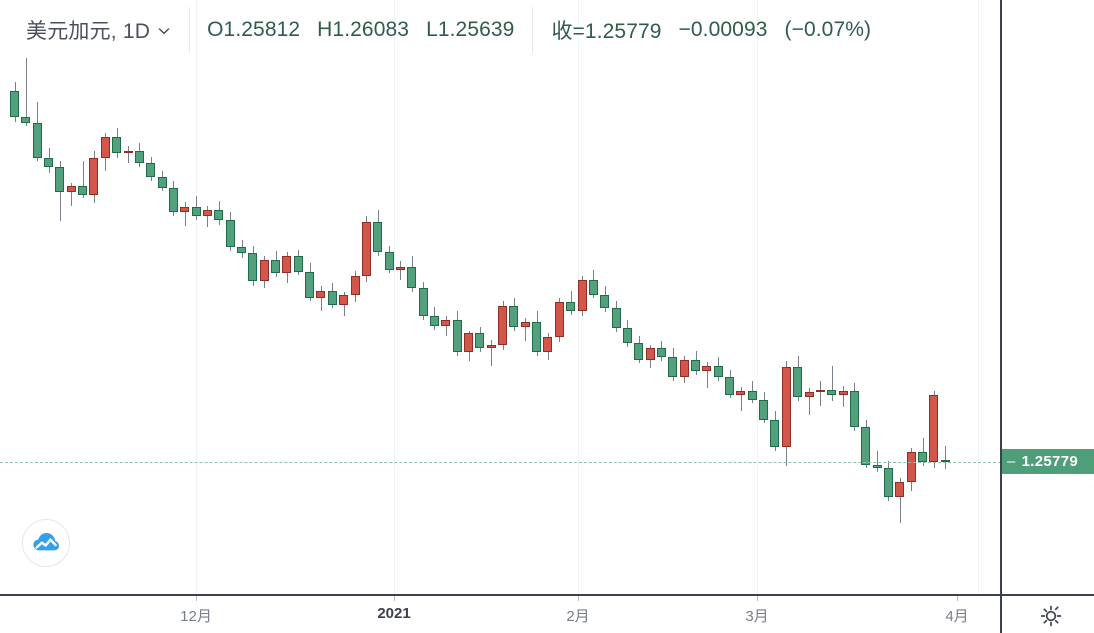 The height and width of the screenshot is (633, 1094). Describe the element at coordinates (363, 29) in the screenshot. I see `high-value: H1.26083` at that location.